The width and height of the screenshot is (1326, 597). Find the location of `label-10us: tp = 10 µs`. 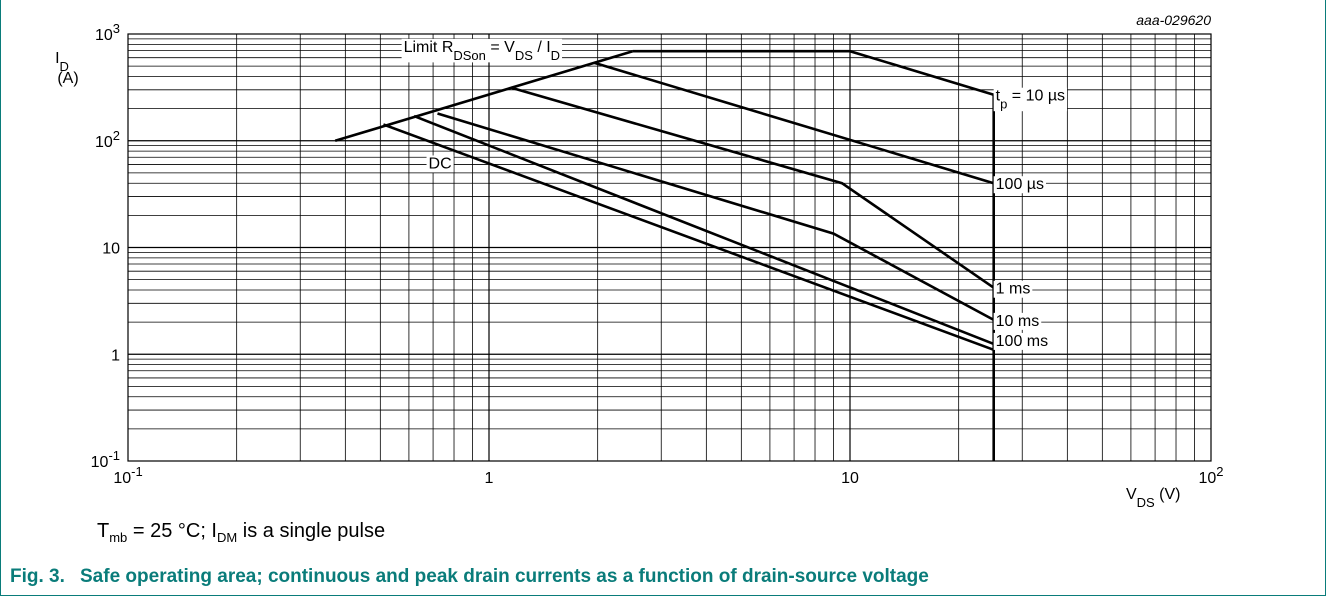

label-10us: tp = 10 µs is located at coordinates (1030, 99).